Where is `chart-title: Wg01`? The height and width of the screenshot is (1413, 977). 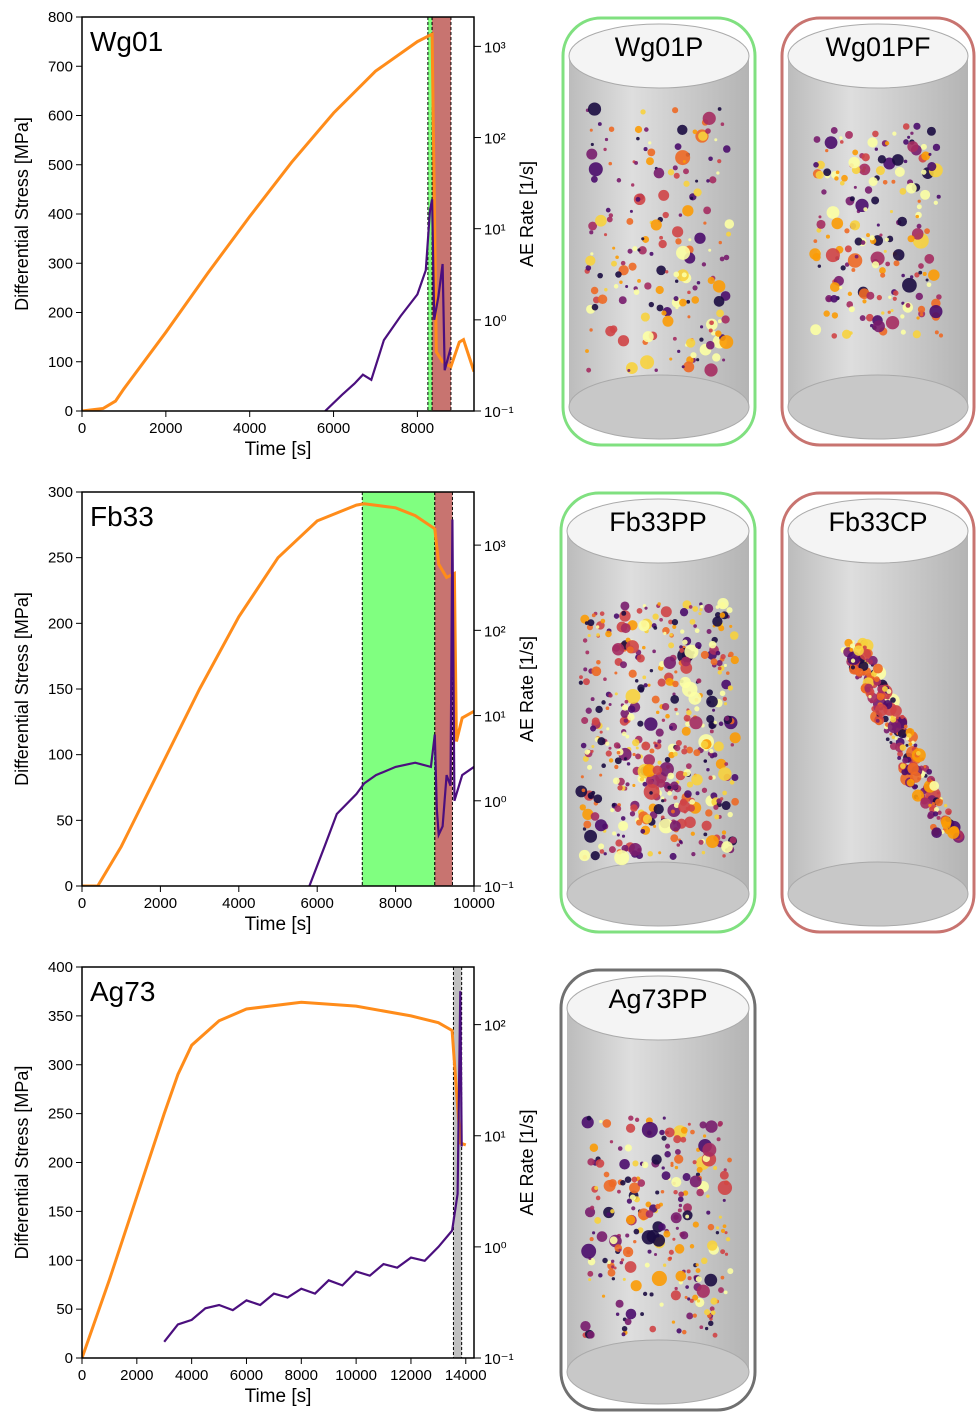
chart-title: Wg01 is located at coordinates (126, 41).